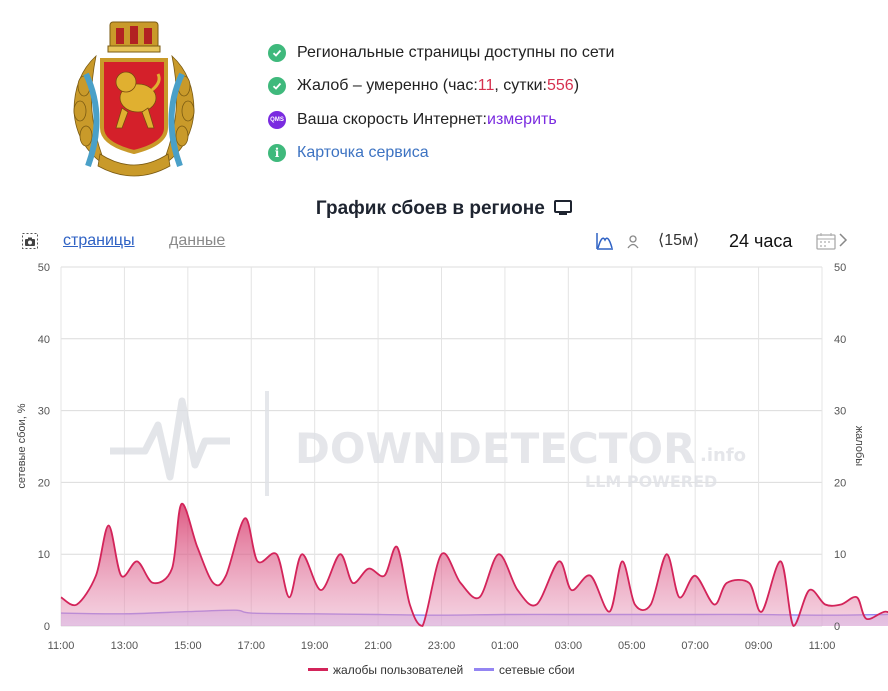 The width and height of the screenshot is (888, 691). I want to click on chart-title: График сбоев в регионе, so click(444, 210).